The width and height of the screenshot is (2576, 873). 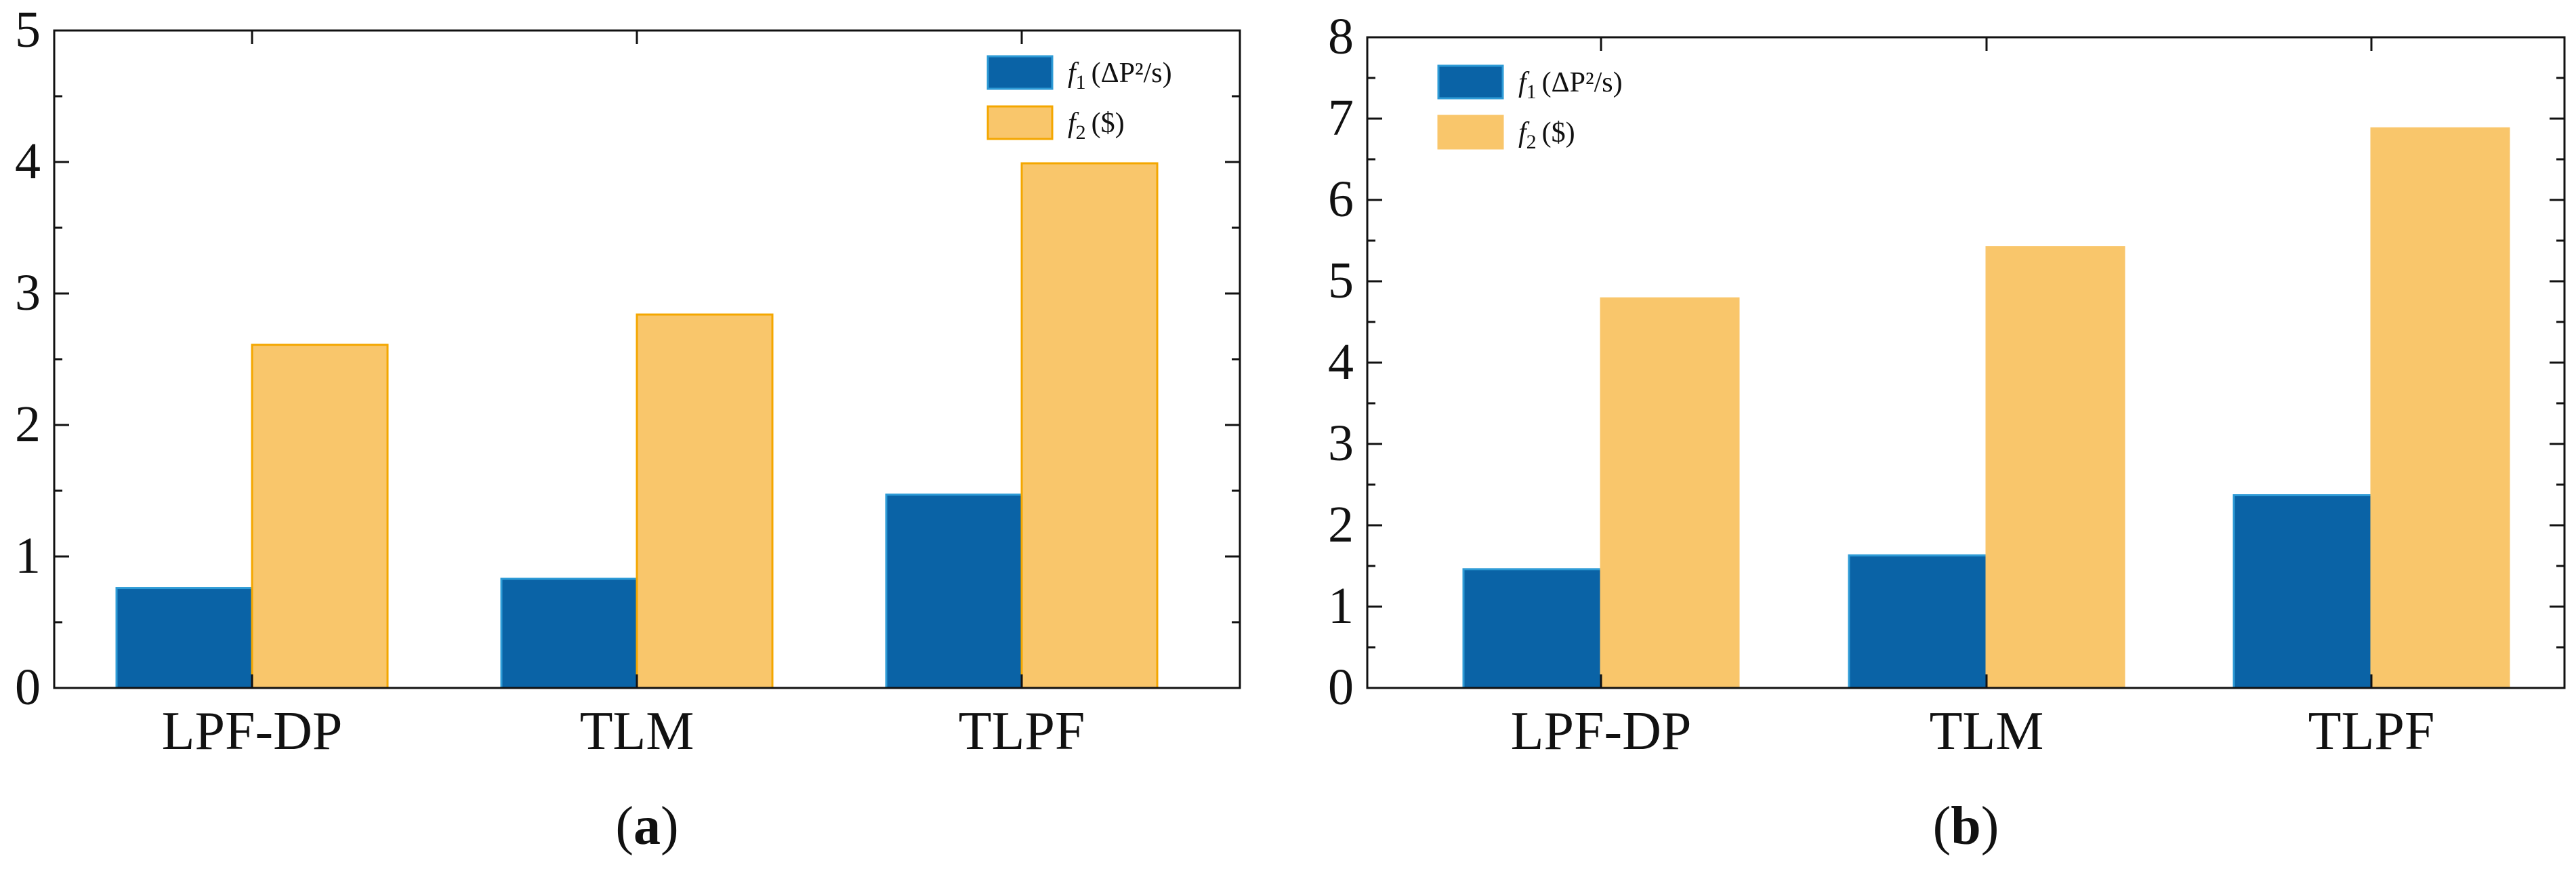 I want to click on bar-a-f1-tlm, so click(x=569, y=633).